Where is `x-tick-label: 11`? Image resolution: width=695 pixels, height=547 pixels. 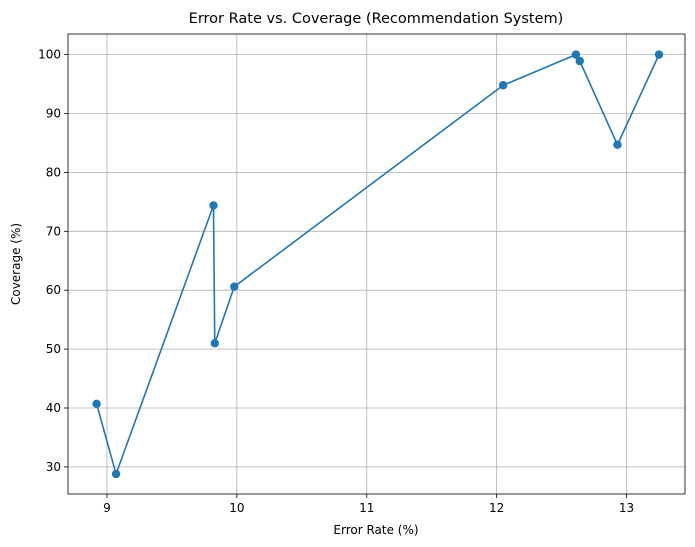
x-tick-label: 11 is located at coordinates (366, 508).